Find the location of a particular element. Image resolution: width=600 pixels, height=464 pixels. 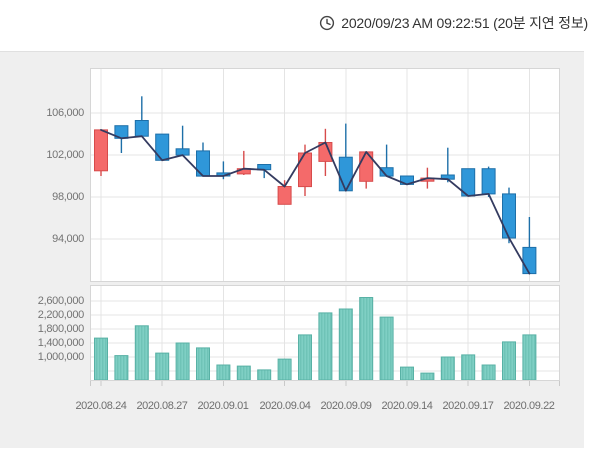

quote-time-group: 2020/09/23 AM 09:22:51 (20분 지연 정보) is located at coordinates (453, 23).